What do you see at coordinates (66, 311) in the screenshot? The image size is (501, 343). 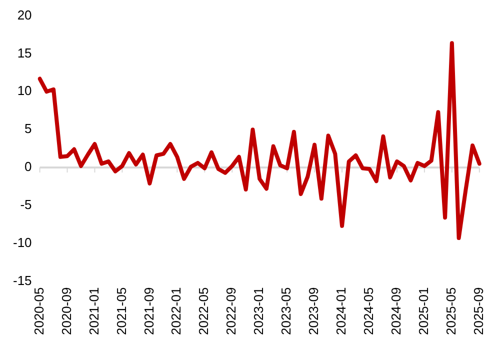 I see `x-tick-label: 2020-09` at bounding box center [66, 311].